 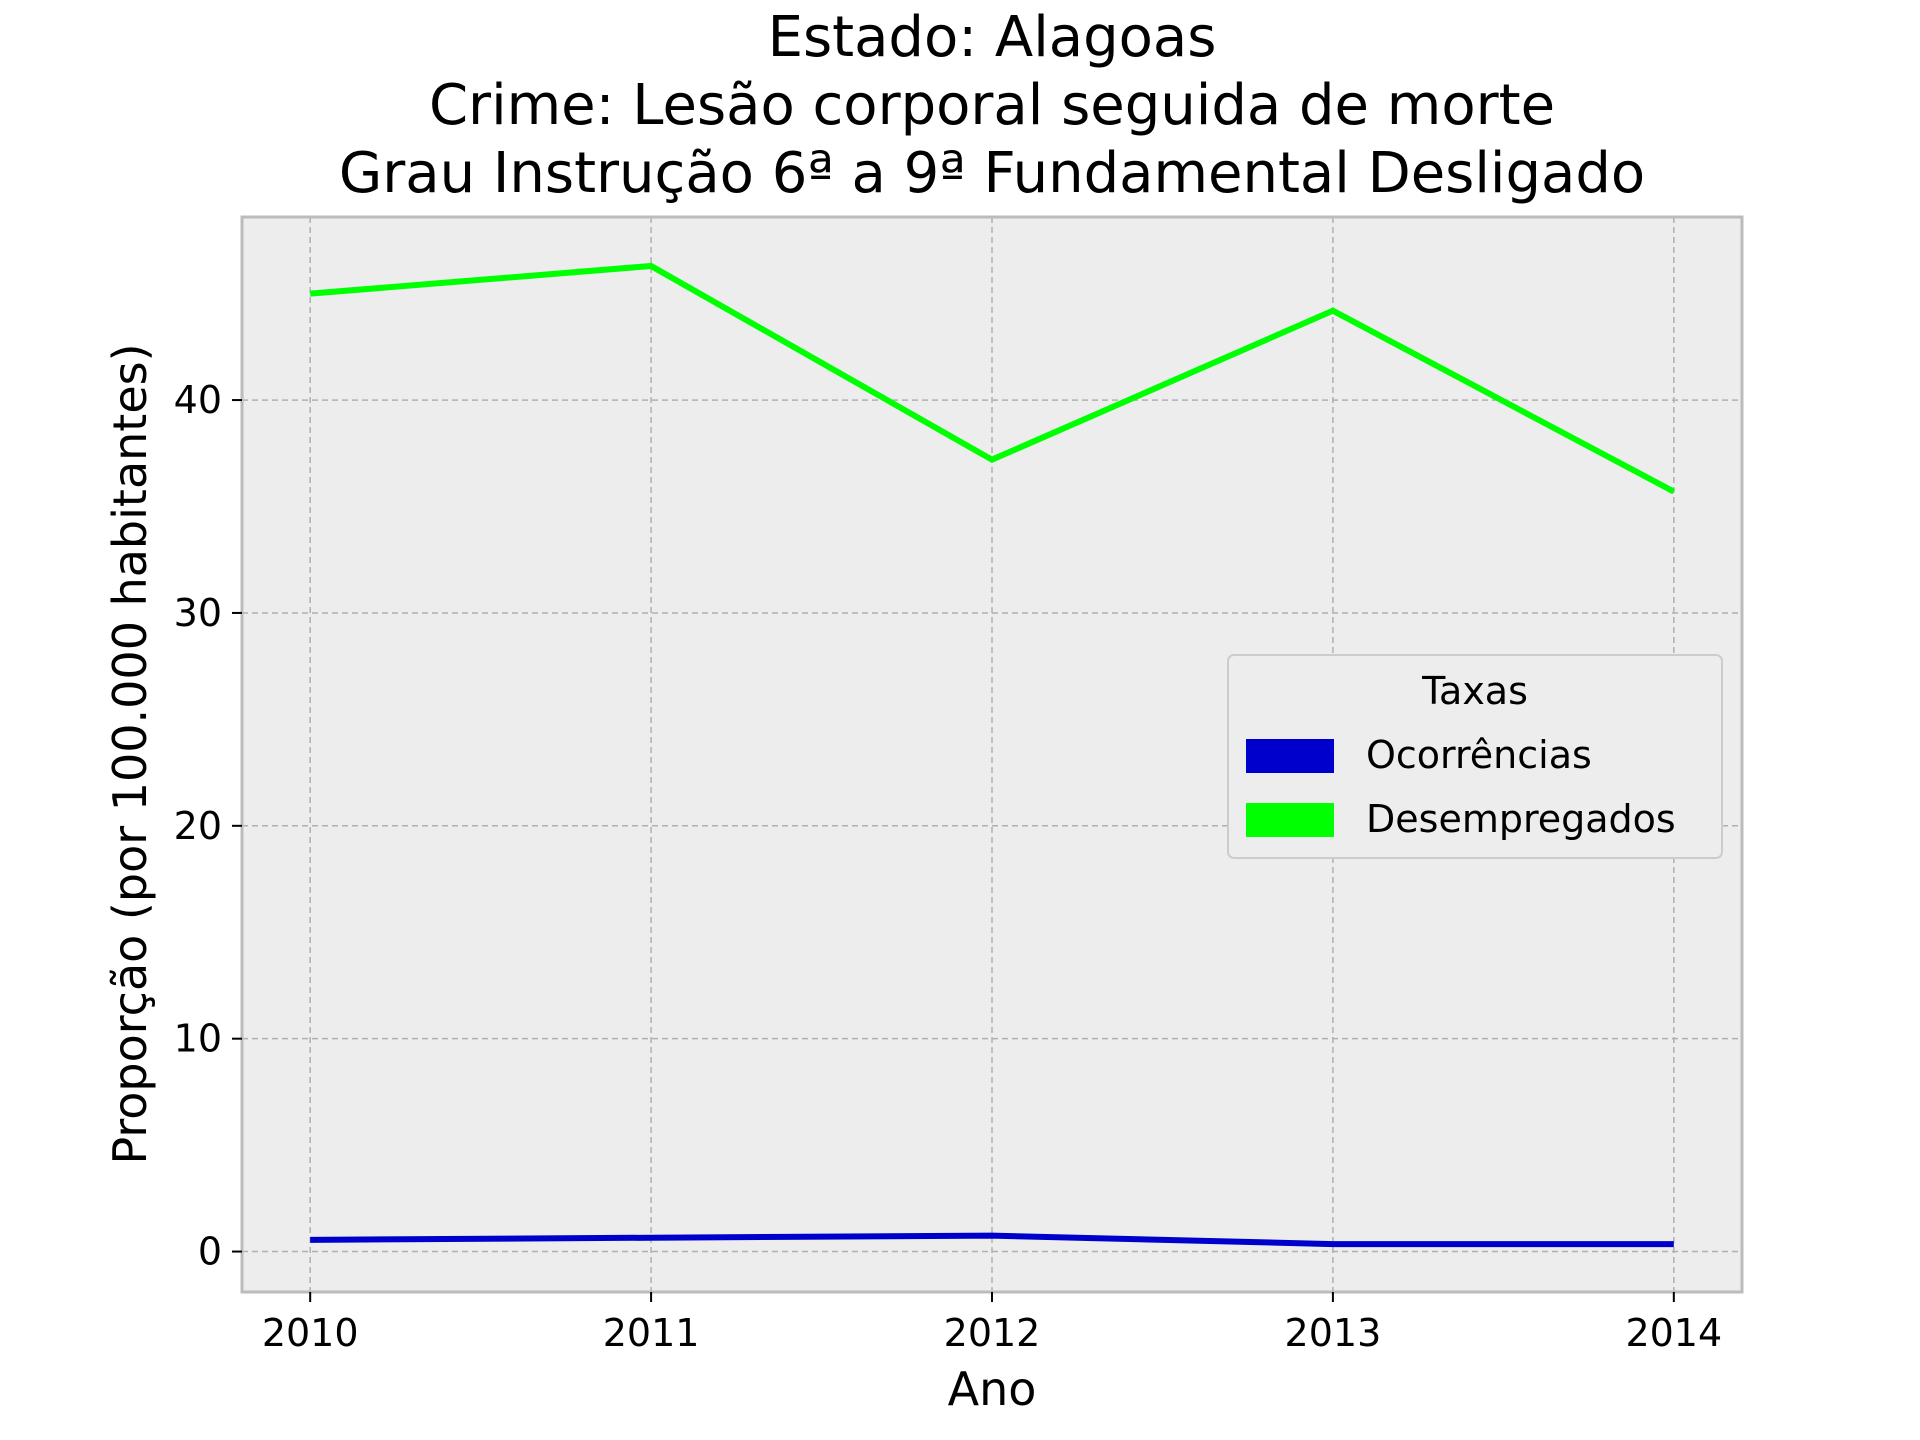 What do you see at coordinates (1474, 691) in the screenshot?
I see `legend-title: Taxas` at bounding box center [1474, 691].